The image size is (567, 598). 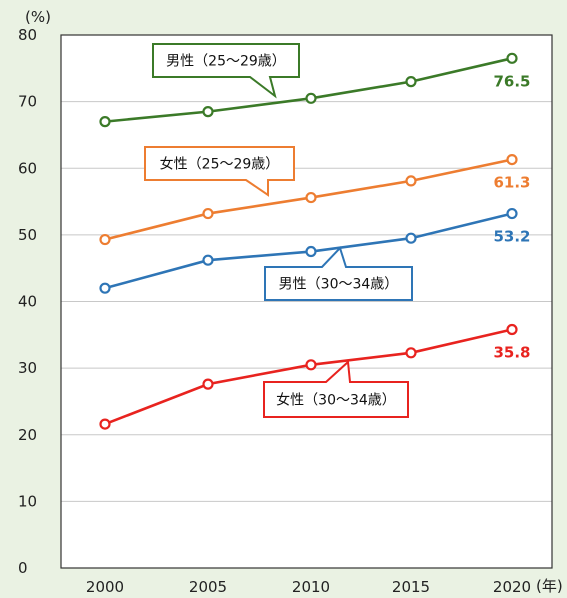 What do you see at coordinates (27, 501) in the screenshot?
I see `y-tick-label: 10` at bounding box center [27, 501].